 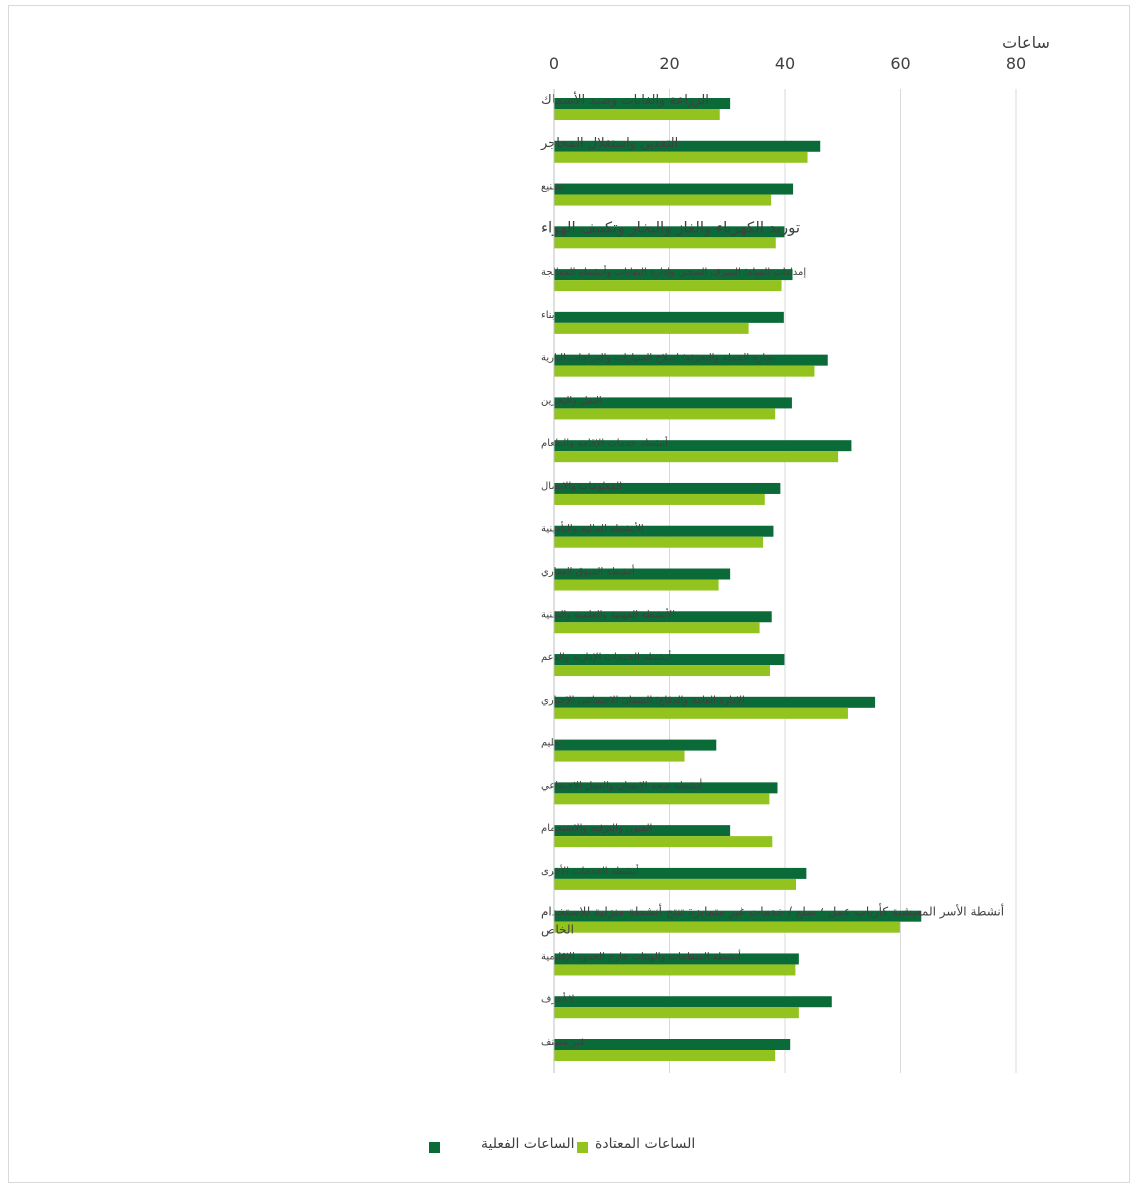 I want to click on x-tick-label: 0, so click(x=554, y=63).